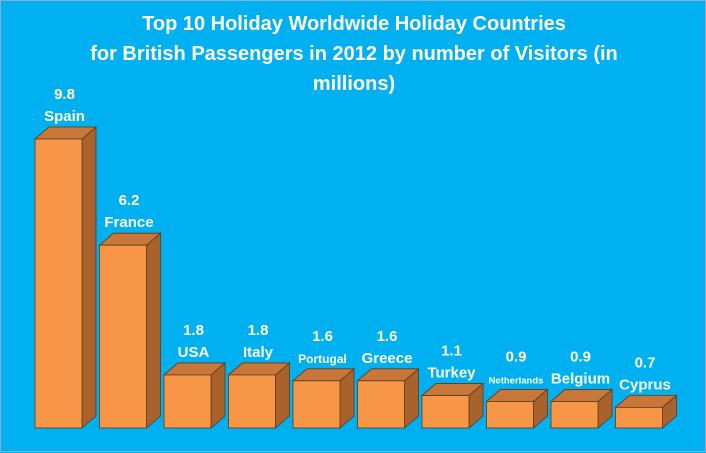 This screenshot has width=706, height=453. What do you see at coordinates (129, 200) in the screenshot?
I see `value-label-france: 6.2` at bounding box center [129, 200].